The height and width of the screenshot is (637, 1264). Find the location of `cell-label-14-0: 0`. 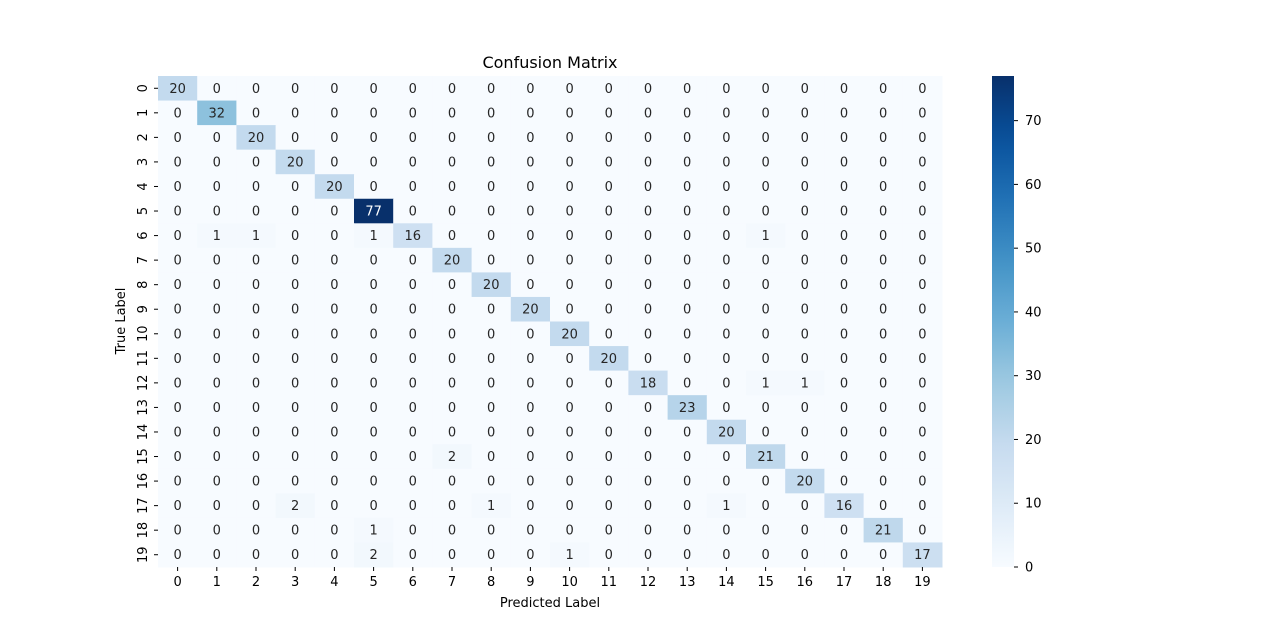

cell-label-14-0: 0 is located at coordinates (177, 432).